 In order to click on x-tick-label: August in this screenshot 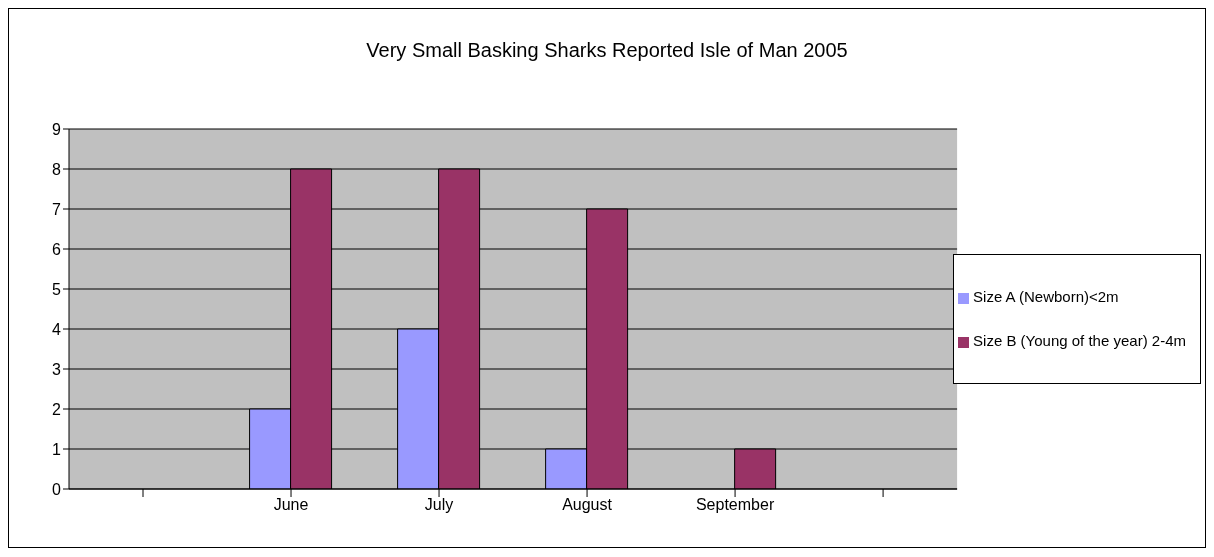, I will do `click(587, 505)`.